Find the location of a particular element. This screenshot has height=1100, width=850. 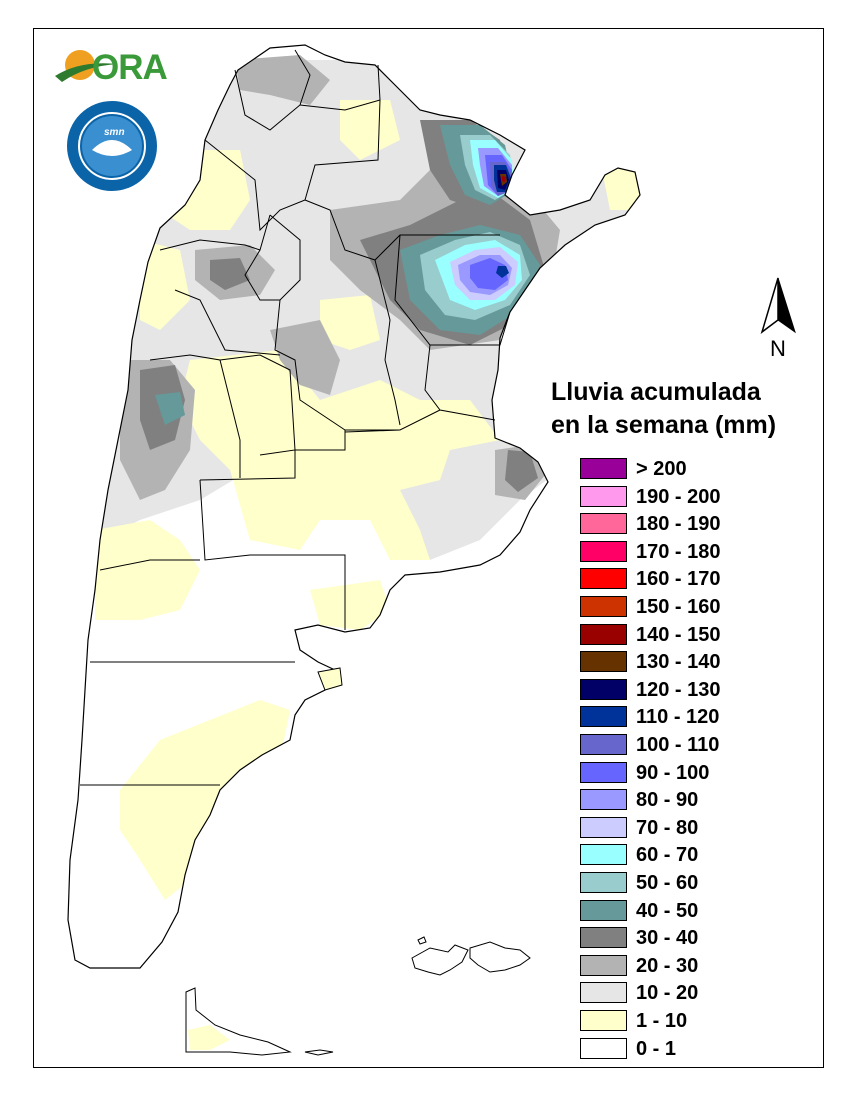

rain-zone-110-120-ne is located at coordinates (502, 272).